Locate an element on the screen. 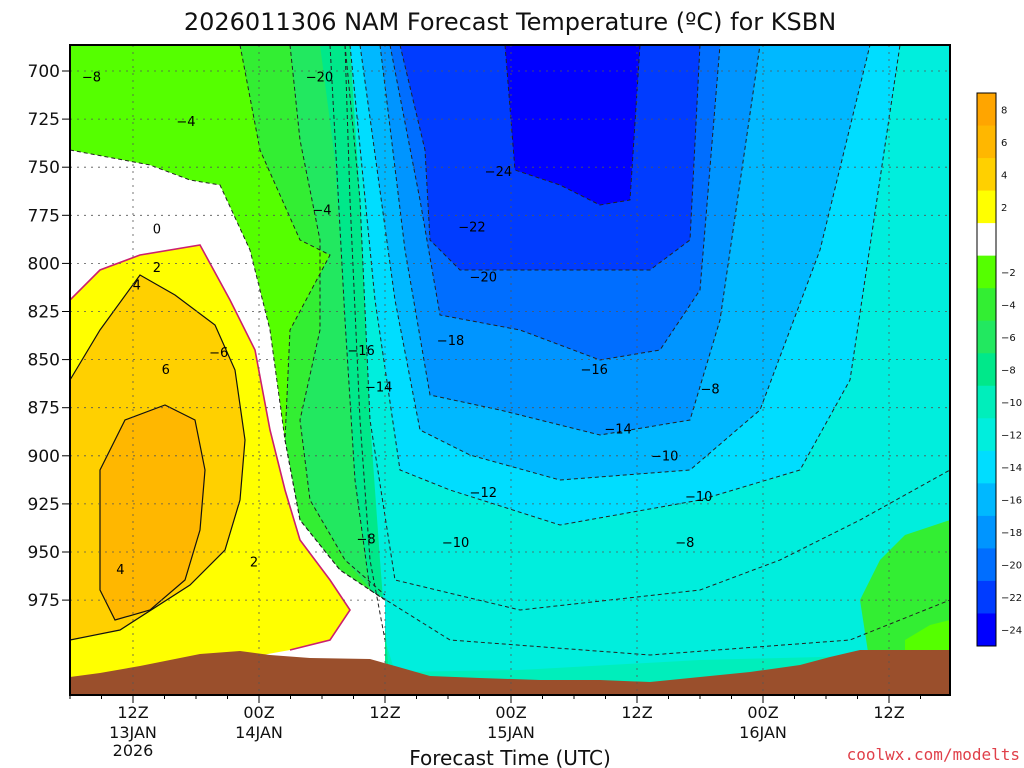 The width and height of the screenshot is (1024, 768). contour-label: −6 is located at coordinates (218, 353).